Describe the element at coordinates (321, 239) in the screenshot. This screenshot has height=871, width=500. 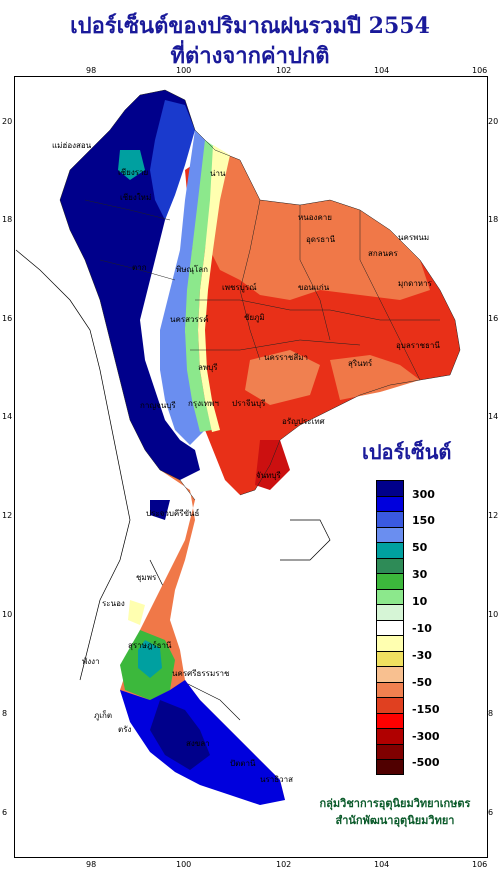
I see `city-label: อุดรธานี` at that location.